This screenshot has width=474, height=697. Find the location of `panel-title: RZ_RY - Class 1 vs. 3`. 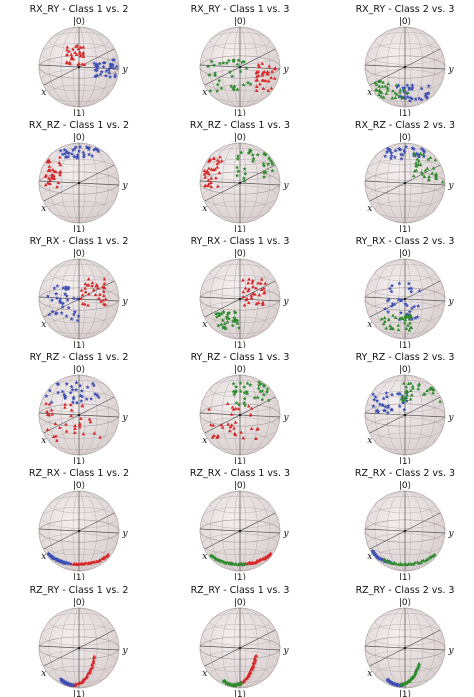

panel-title: RZ_RY - Class 1 vs. 3 is located at coordinates (240, 590).